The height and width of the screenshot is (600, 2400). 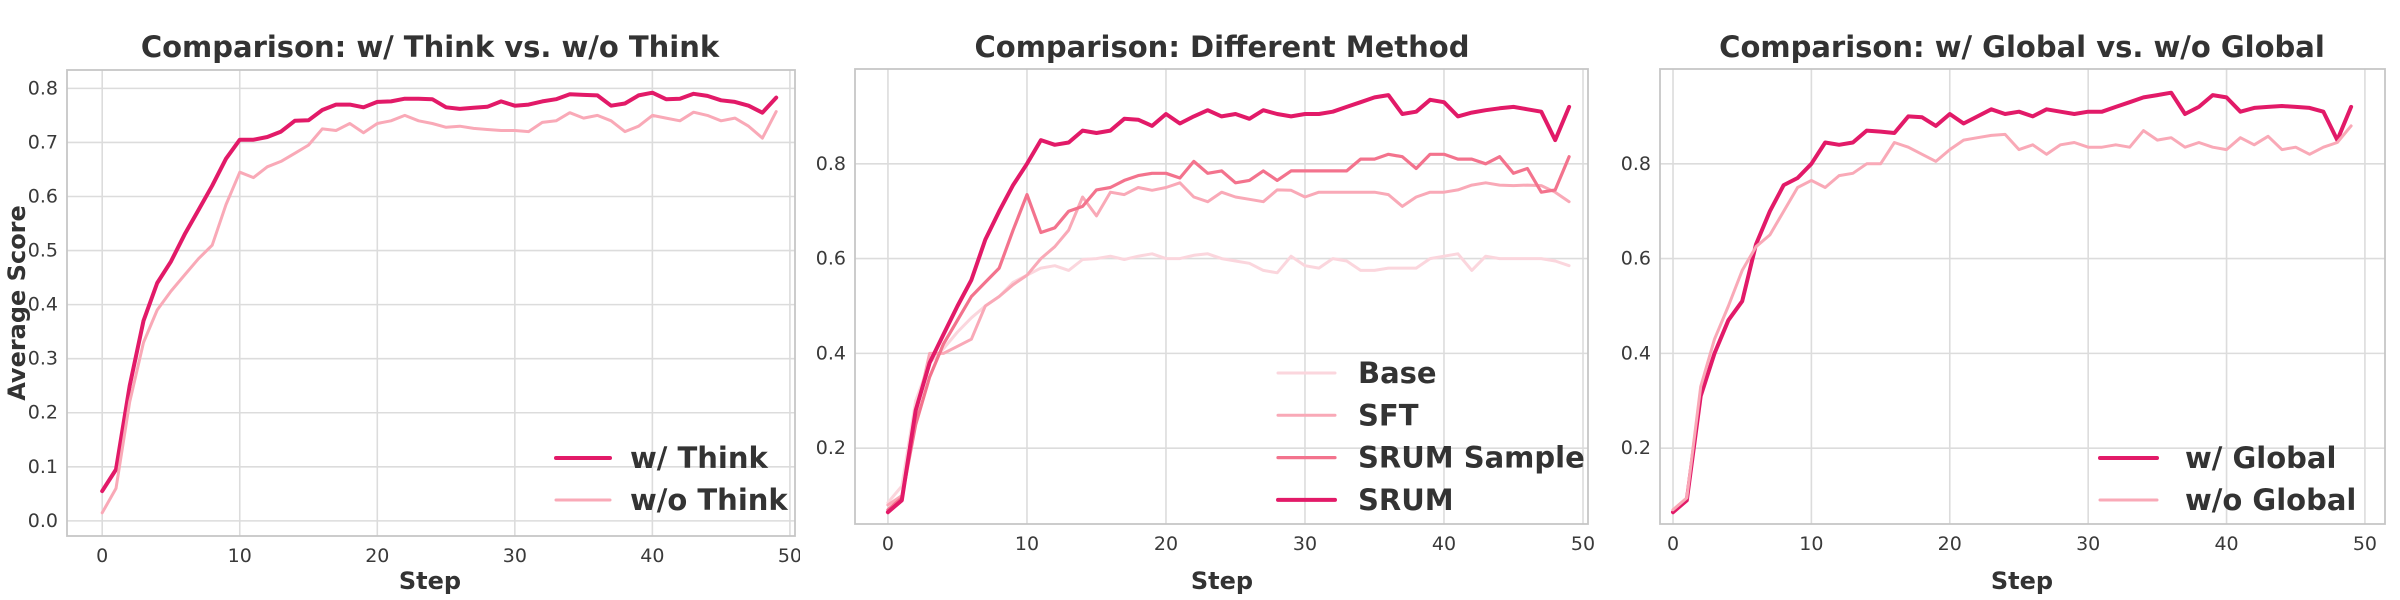 I want to click on y-tick-label: 0.3, so click(x=43, y=359).